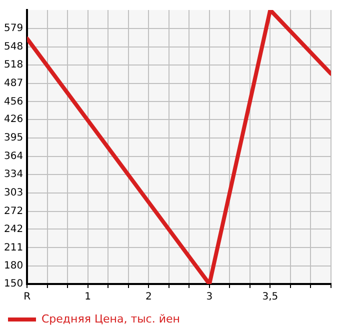  Describe the element at coordinates (14, 229) in the screenshot. I see `y-tick-label: 242` at that location.